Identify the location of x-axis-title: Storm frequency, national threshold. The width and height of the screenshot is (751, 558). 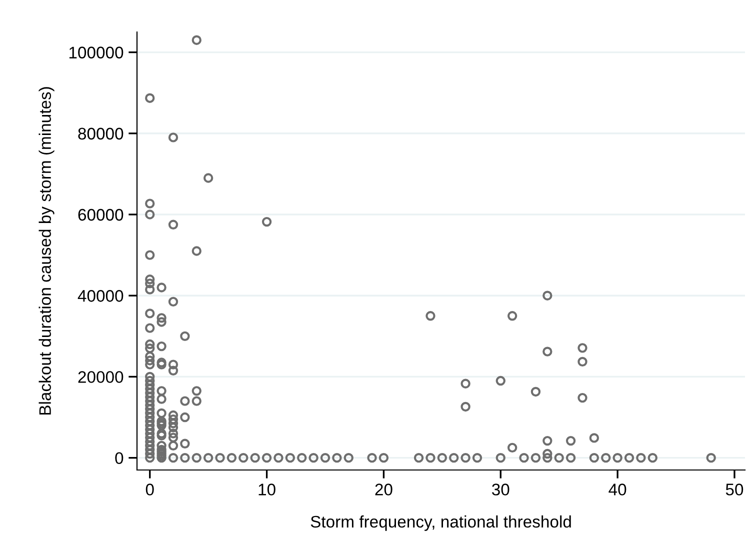
(440, 523).